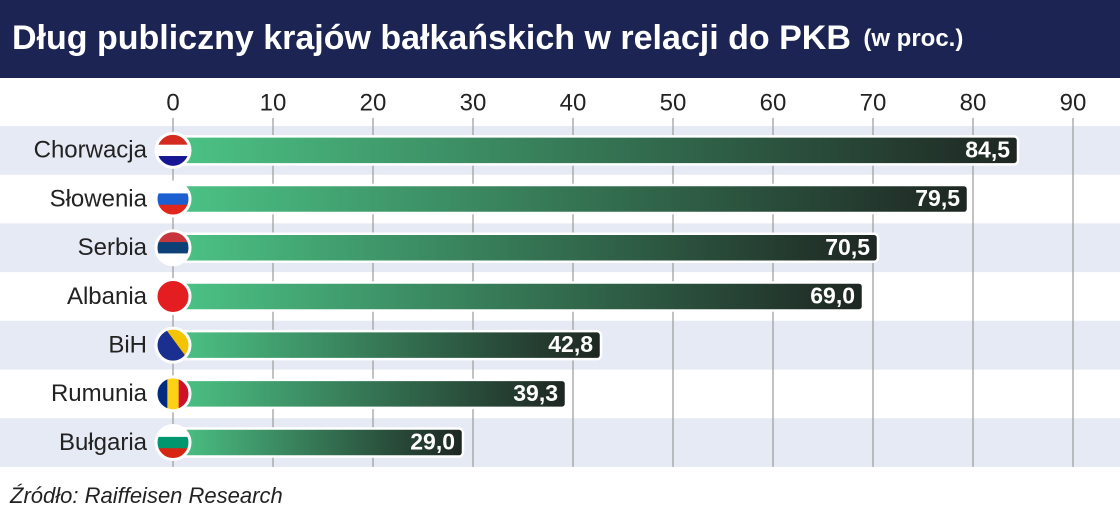  Describe the element at coordinates (127, 344) in the screenshot. I see `category-label: BiH` at that location.